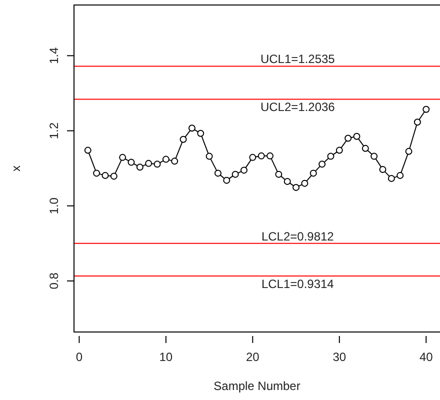 This screenshot has height=400, width=440. Describe the element at coordinates (54, 131) in the screenshot. I see `y-tick-label: 1.2` at that location.